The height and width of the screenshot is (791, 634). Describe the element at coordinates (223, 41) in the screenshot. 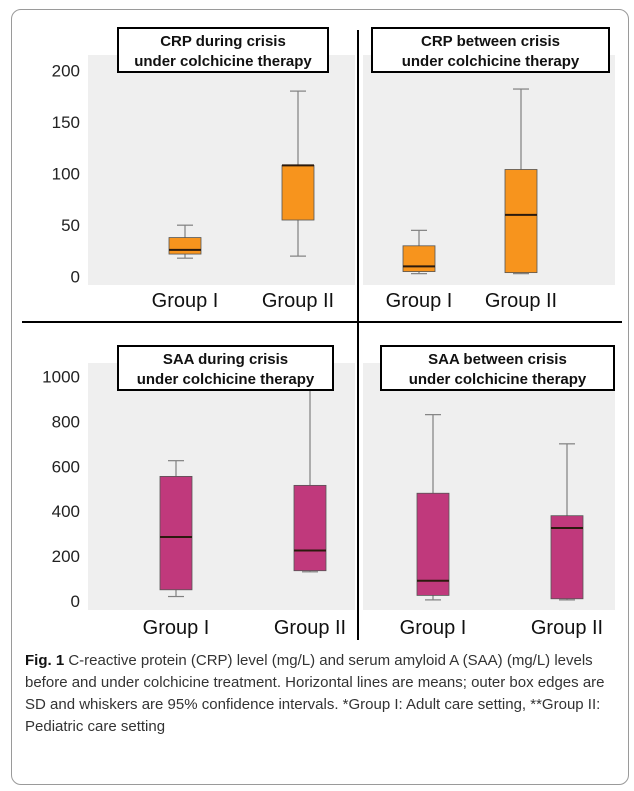

I see `chart-title-line: CRP during crisis` at that location.